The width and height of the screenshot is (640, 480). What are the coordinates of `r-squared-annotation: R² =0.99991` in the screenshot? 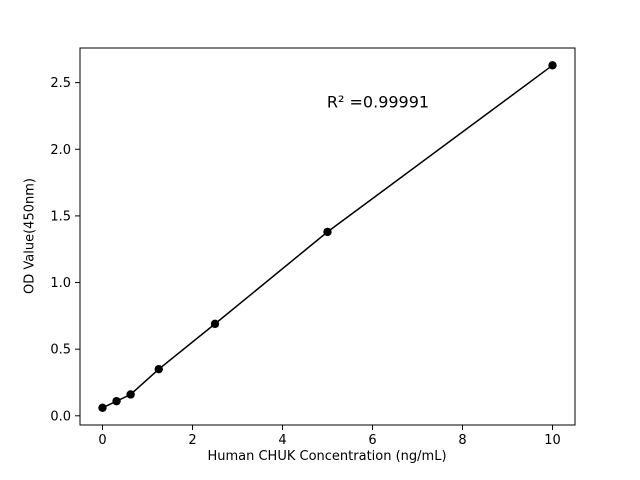 It's located at (378, 102).